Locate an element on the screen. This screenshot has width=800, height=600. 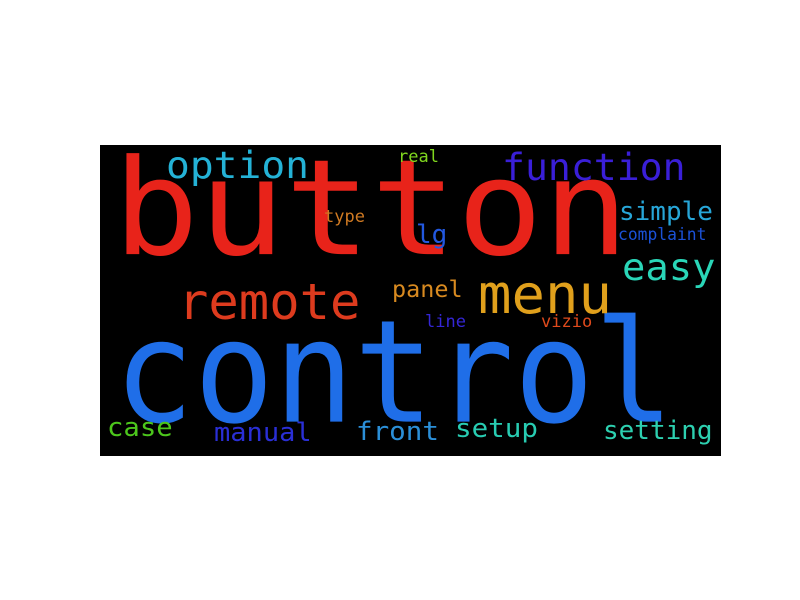
word-manual: manual is located at coordinates (263, 433).